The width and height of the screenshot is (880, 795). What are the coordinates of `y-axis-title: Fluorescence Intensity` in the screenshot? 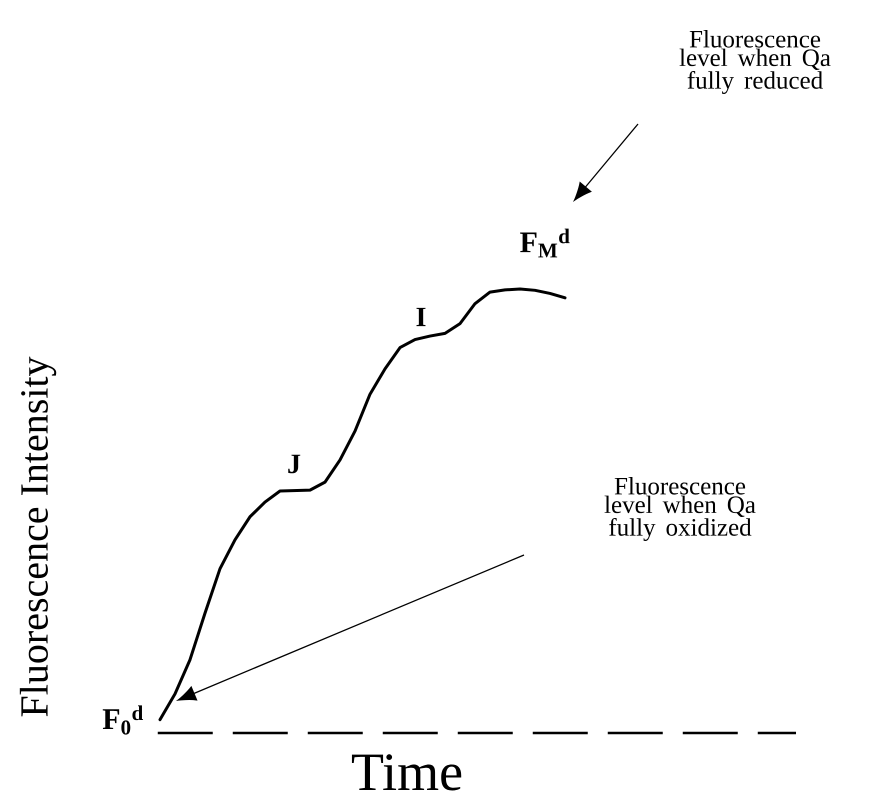 It's located at (38, 536).